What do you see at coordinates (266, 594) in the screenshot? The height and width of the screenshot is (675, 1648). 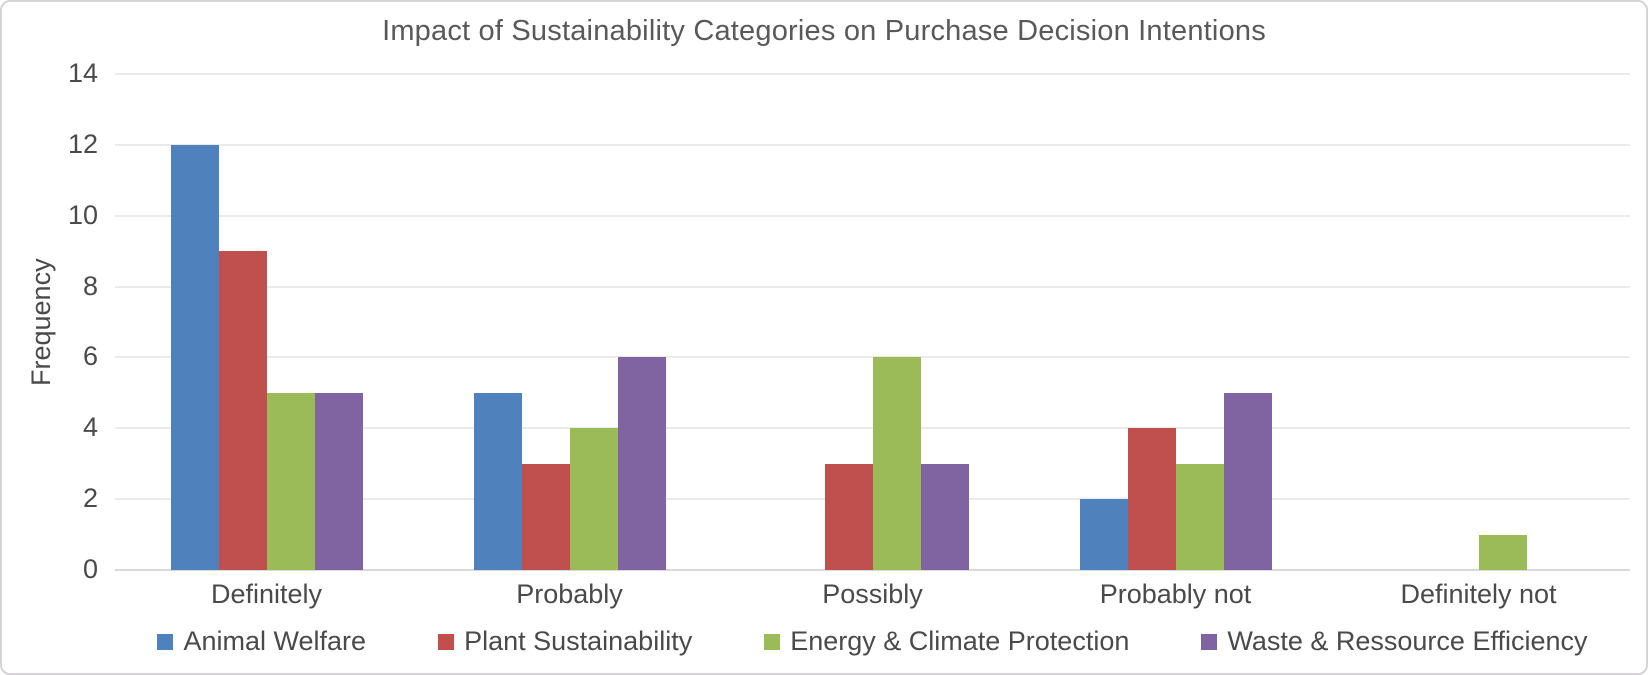 I see `x-category-label: Definitely` at bounding box center [266, 594].